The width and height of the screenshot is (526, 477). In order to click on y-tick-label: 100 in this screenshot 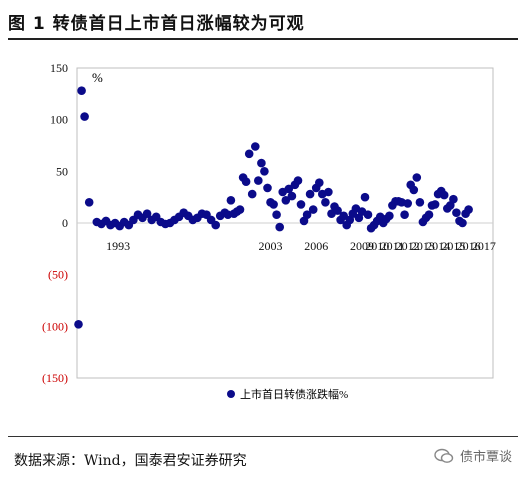, I will do `click(59, 120)`.